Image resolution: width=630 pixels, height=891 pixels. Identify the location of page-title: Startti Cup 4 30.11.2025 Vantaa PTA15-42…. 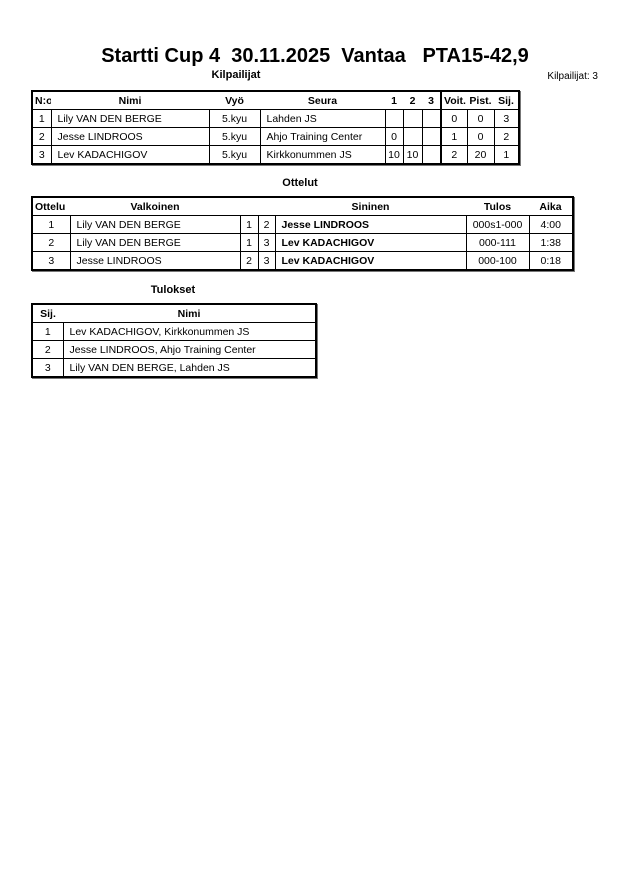
(315, 56).